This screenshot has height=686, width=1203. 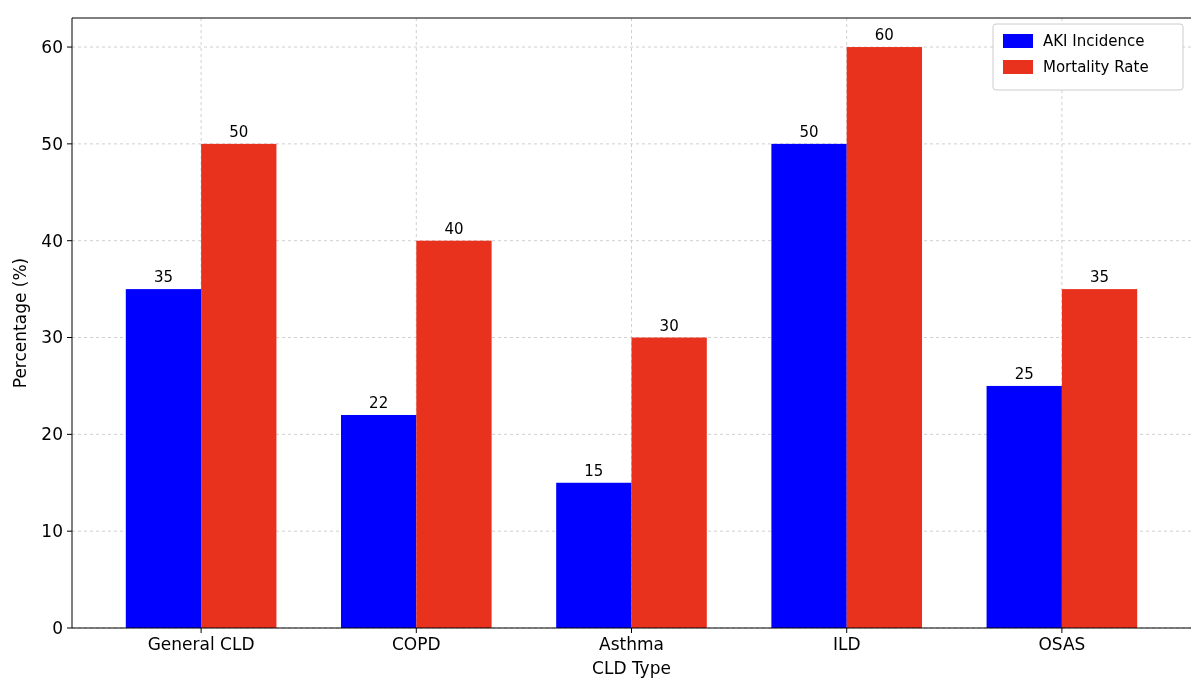 What do you see at coordinates (1024, 373) in the screenshot?
I see `data-label: 25` at bounding box center [1024, 373].